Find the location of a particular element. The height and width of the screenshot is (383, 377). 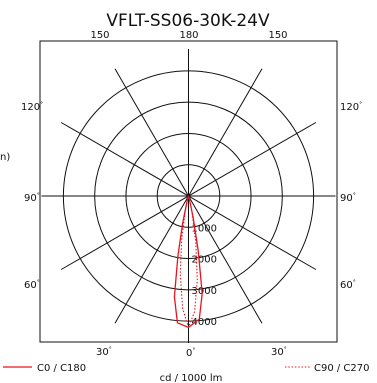

intensity-curves is located at coordinates (188, 262).